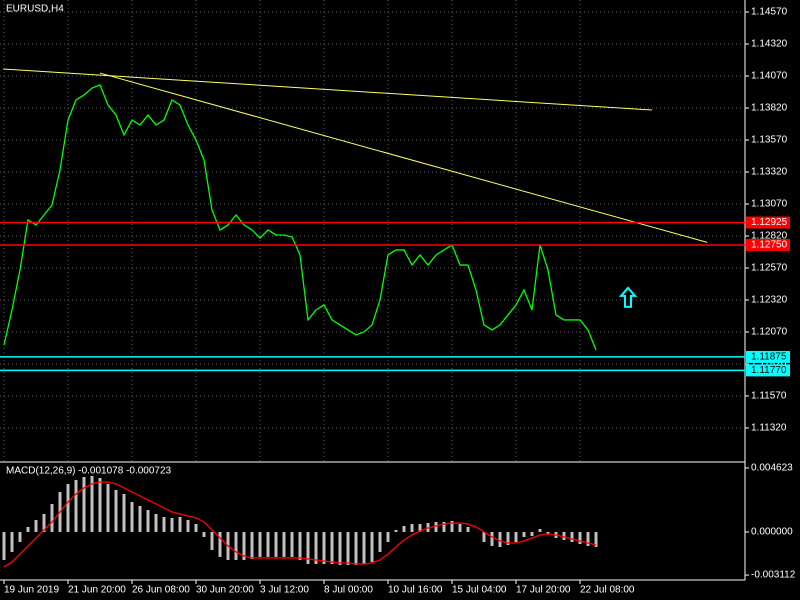 Image resolution: width=800 pixels, height=600 pixels. Describe the element at coordinates (161, 590) in the screenshot. I see `x-tick-label: 26 Jun 08:00` at that location.